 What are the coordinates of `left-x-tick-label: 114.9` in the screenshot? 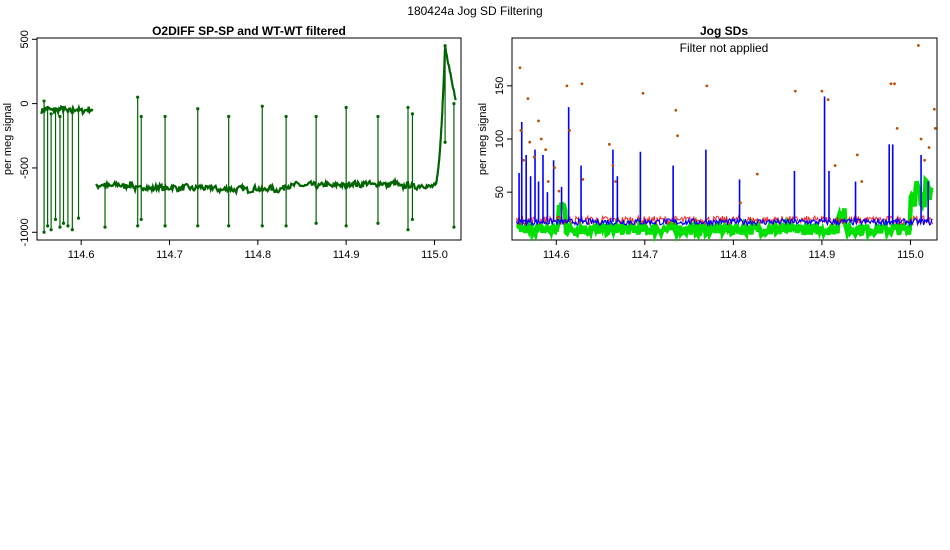 It's located at (346, 255).